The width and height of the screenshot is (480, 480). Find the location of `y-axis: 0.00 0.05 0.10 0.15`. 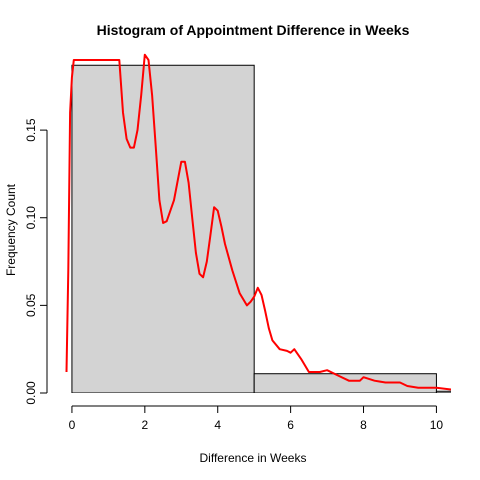

y-axis: 0.00 0.05 0.10 0.15 is located at coordinates (36, 261).